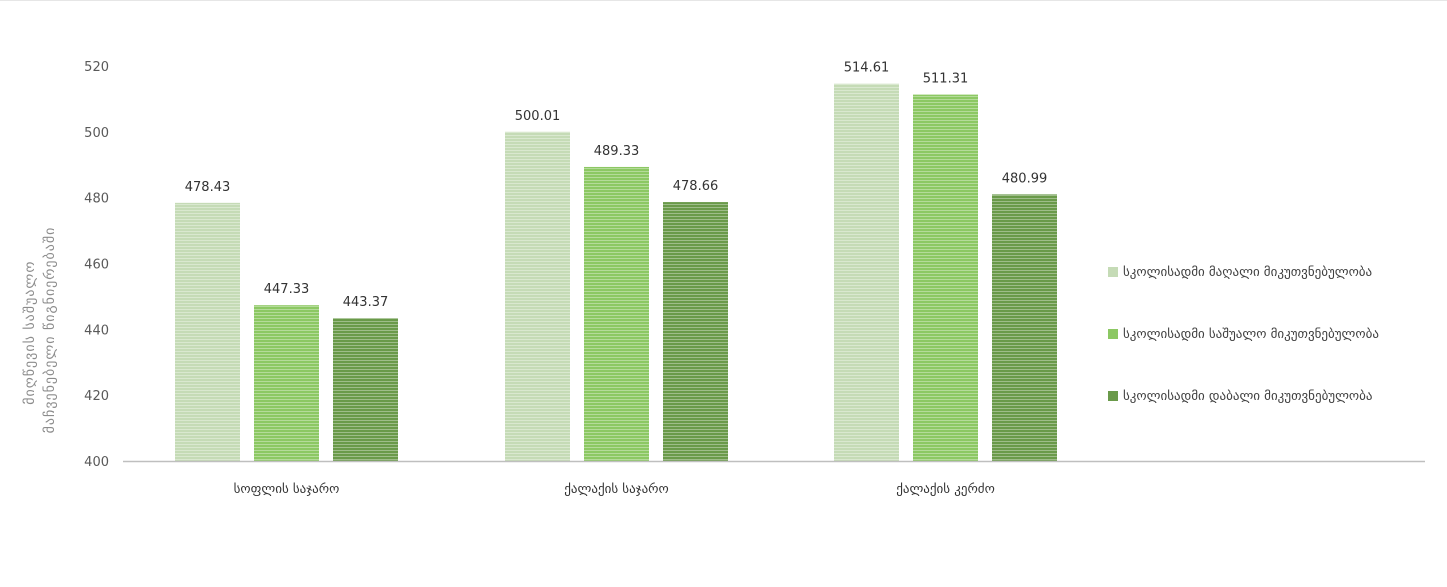 Image resolution: width=1447 pixels, height=587 pixels. Describe the element at coordinates (1248, 396) in the screenshot. I see `legend-label: სკოლისადმი დაბალი მიკუთვნებულობა` at that location.